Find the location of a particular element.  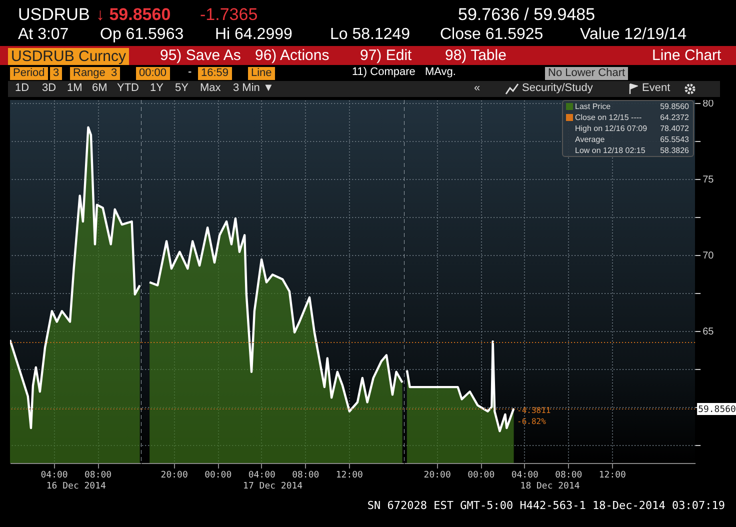

text: YTD is located at coordinates (128, 88).